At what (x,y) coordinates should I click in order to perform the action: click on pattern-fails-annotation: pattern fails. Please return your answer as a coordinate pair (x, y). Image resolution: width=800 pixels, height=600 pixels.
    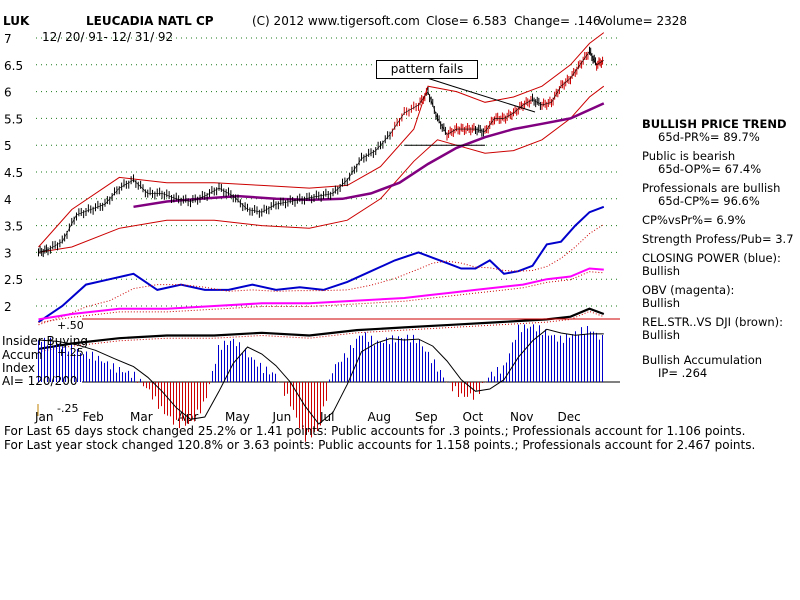
    Looking at the image, I should click on (427, 69).